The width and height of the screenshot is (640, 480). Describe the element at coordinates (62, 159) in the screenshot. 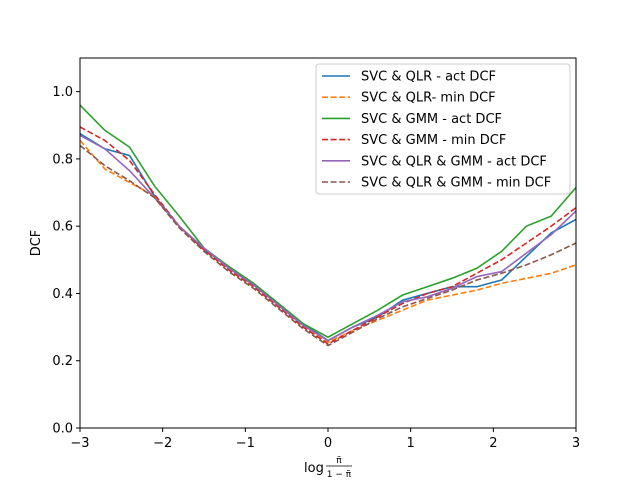

I see `y-tick-label: 0.8` at that location.